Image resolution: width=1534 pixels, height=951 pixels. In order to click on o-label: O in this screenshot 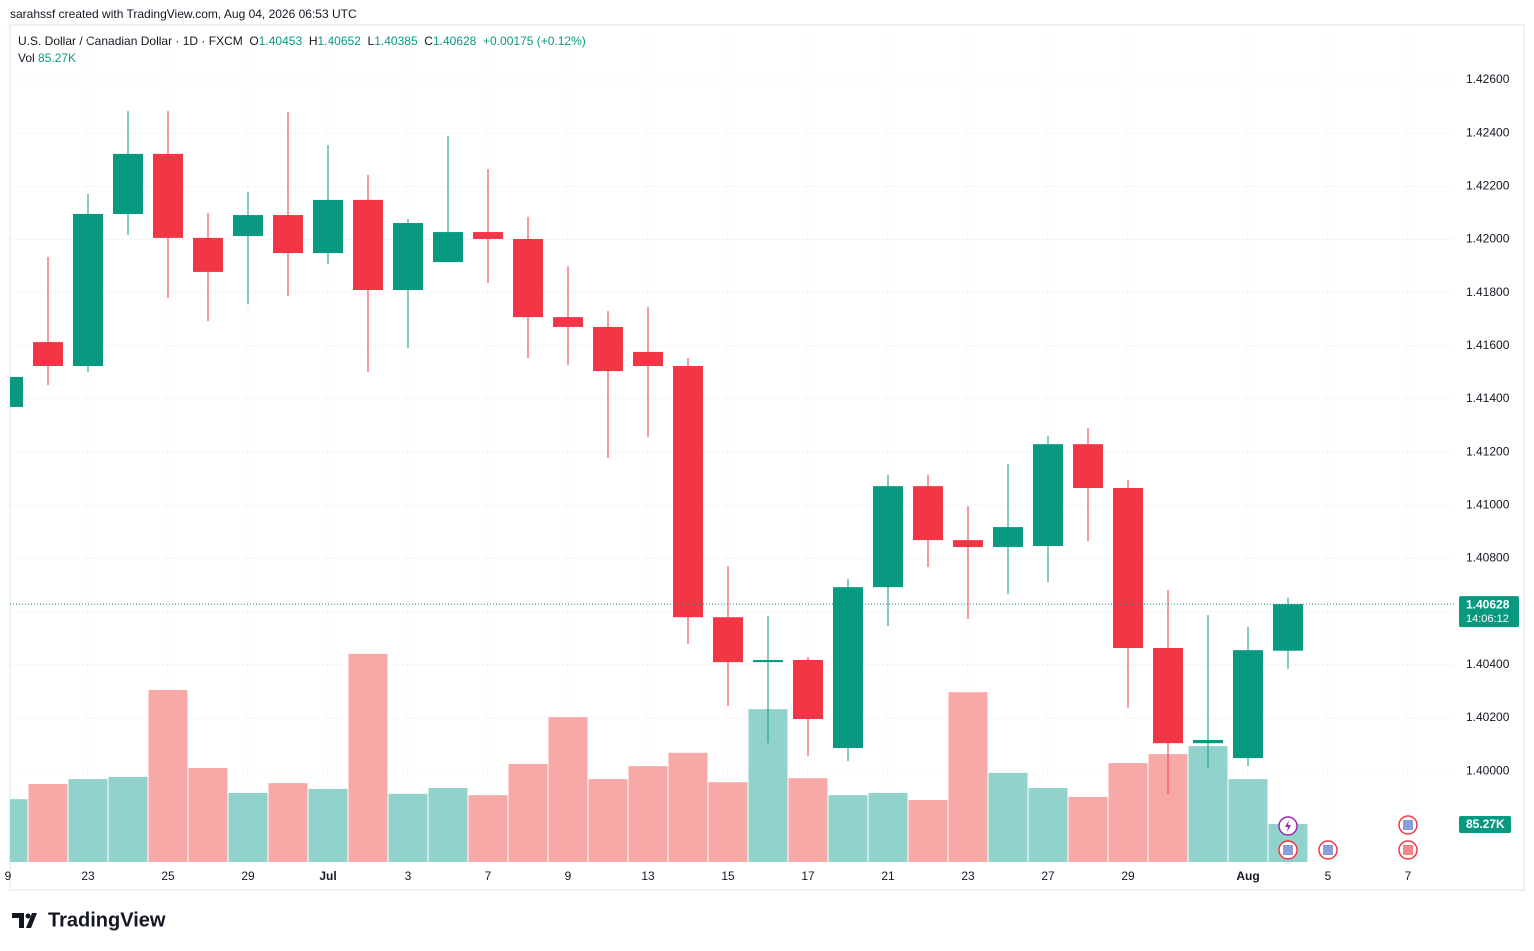, I will do `click(254, 41)`.